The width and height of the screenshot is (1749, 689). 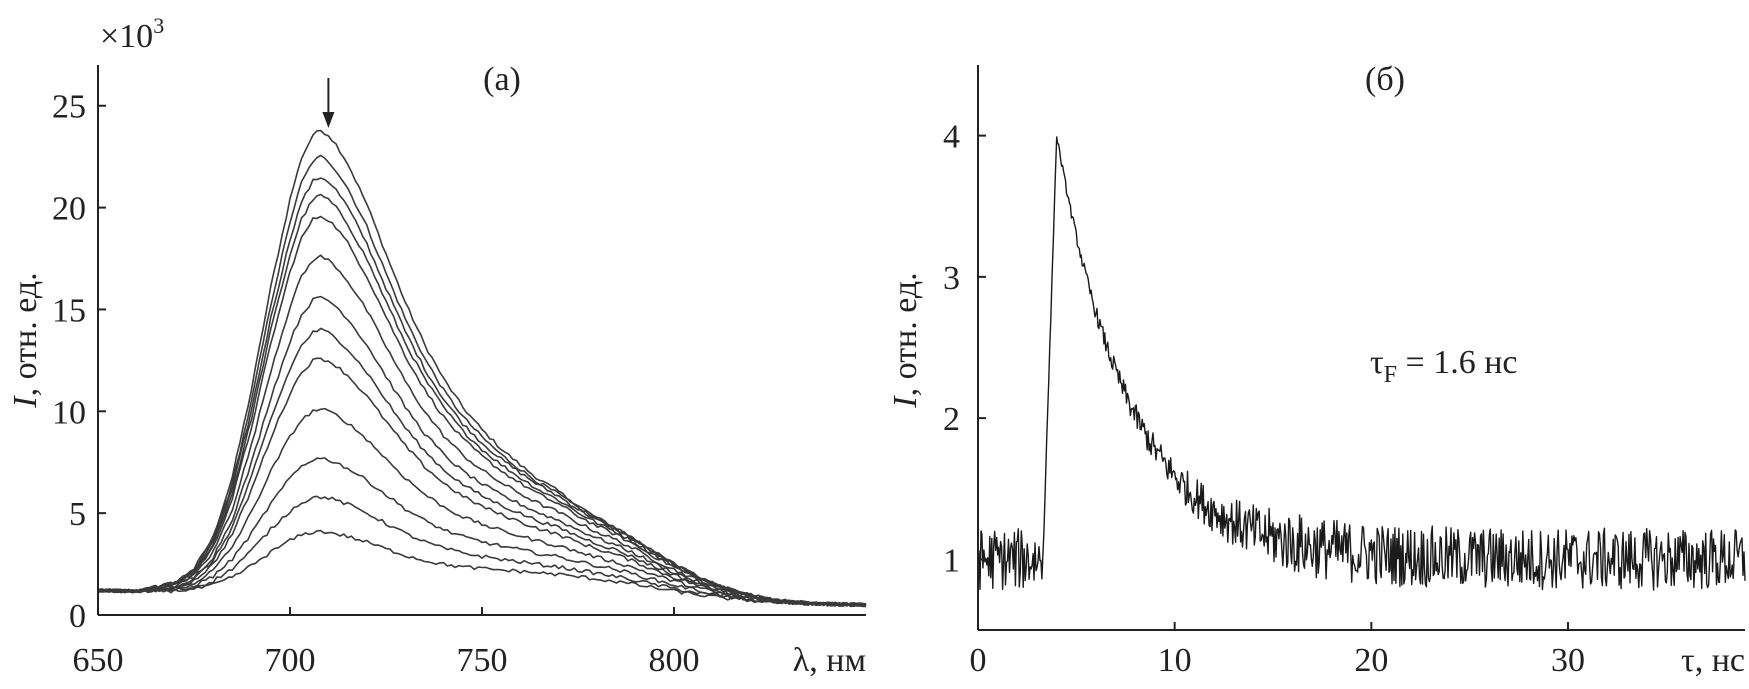 I want to click on panel-a-x-axis-title: λ, нм, so click(x=829, y=660).